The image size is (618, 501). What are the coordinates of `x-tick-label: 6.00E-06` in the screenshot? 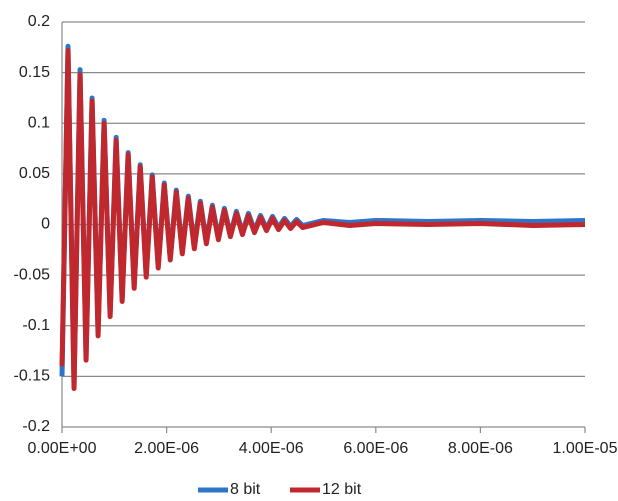 It's located at (375, 448).